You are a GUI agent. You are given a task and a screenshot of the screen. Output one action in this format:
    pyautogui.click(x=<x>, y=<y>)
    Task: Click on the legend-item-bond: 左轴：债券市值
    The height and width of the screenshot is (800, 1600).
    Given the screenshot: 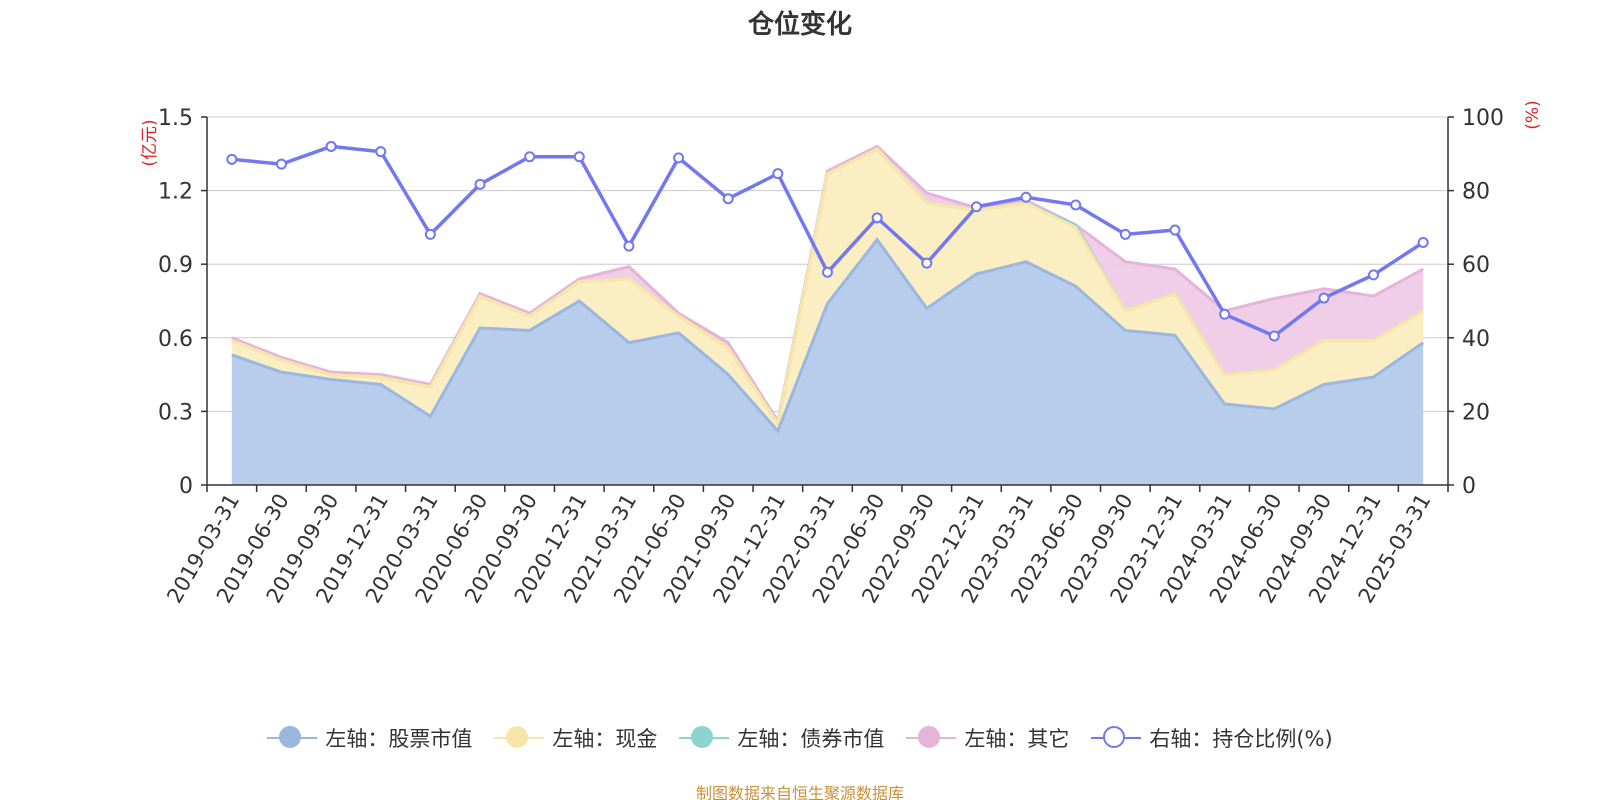 What is the action you would take?
    pyautogui.click(x=781, y=738)
    